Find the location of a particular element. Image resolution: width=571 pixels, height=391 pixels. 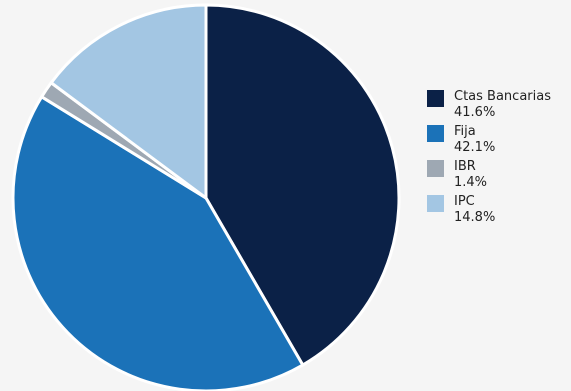

legend-swatch-ipc is located at coordinates (435, 203).